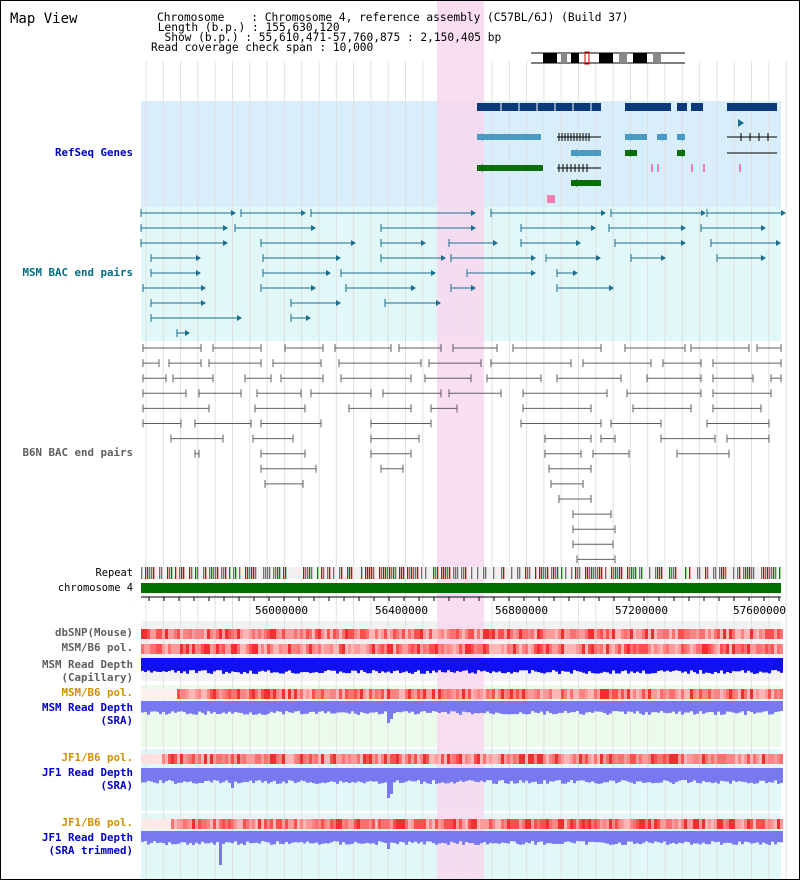 The image size is (800, 880). What do you see at coordinates (77, 272) in the screenshot?
I see `track-label-msm-bac: MSM BAC end pairs` at bounding box center [77, 272].